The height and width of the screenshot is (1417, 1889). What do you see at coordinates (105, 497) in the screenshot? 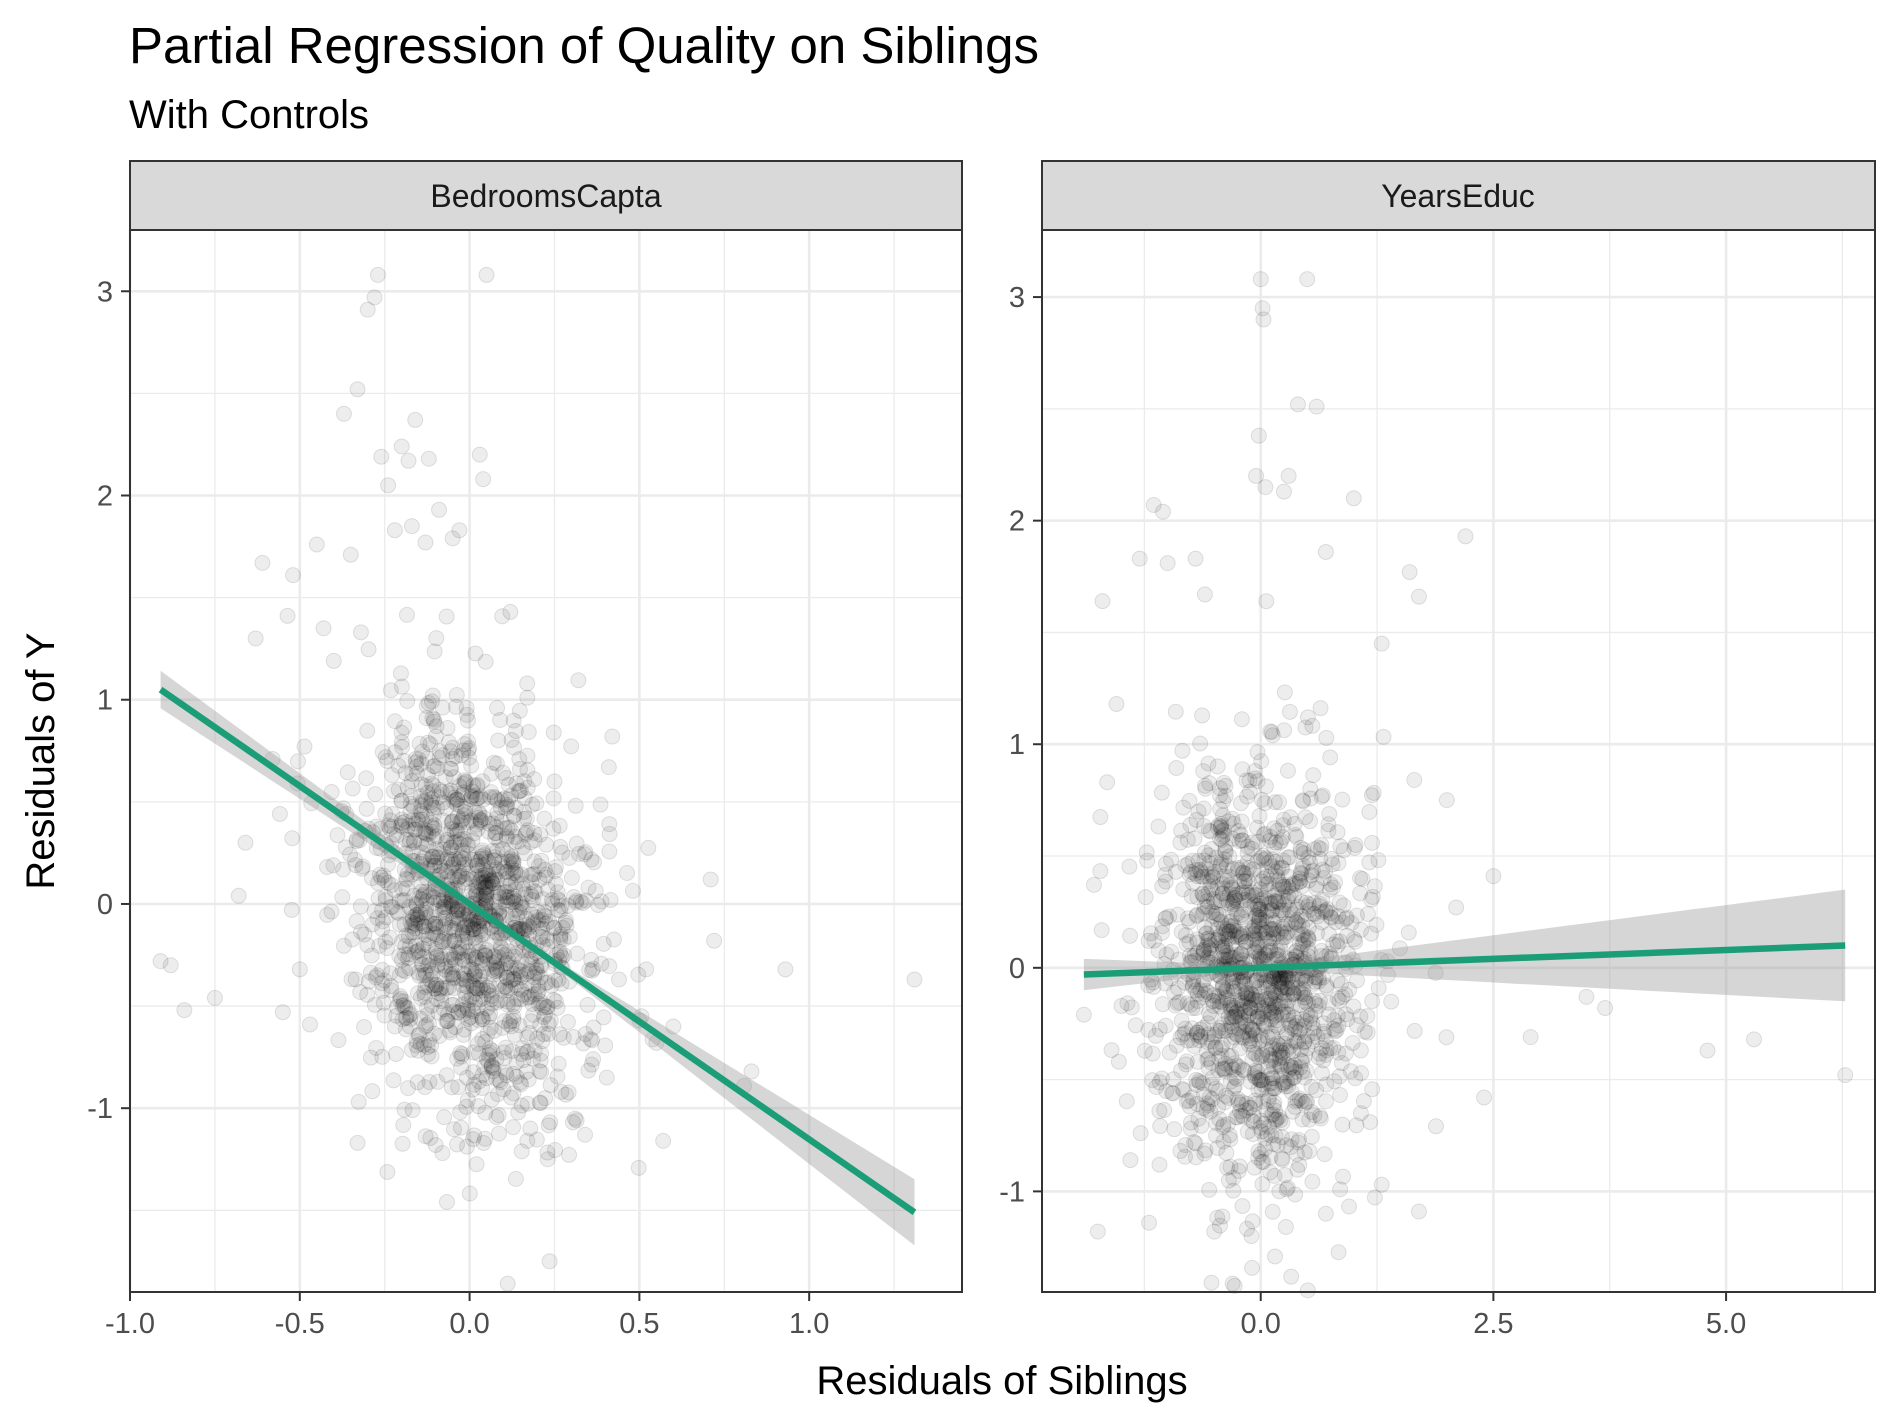
I see `y-tick-label: 2` at bounding box center [105, 497].